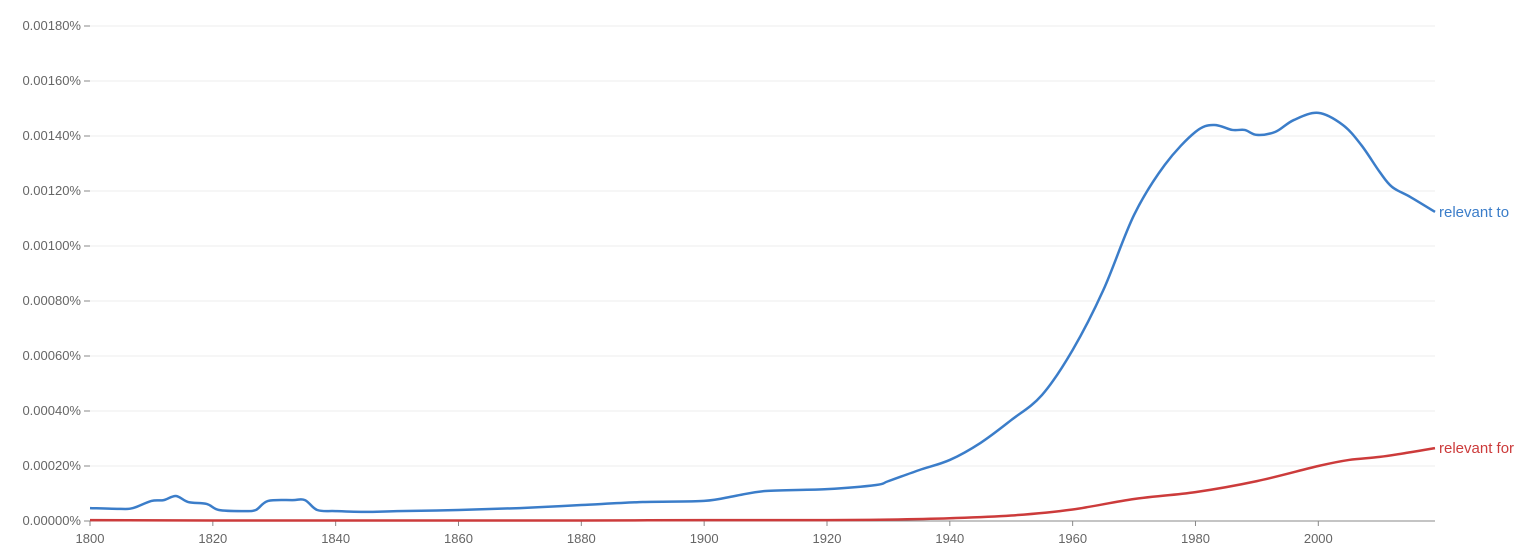 Image resolution: width=1536 pixels, height=549 pixels. Describe the element at coordinates (827, 538) in the screenshot. I see `x-tick-label: 1920` at that location.